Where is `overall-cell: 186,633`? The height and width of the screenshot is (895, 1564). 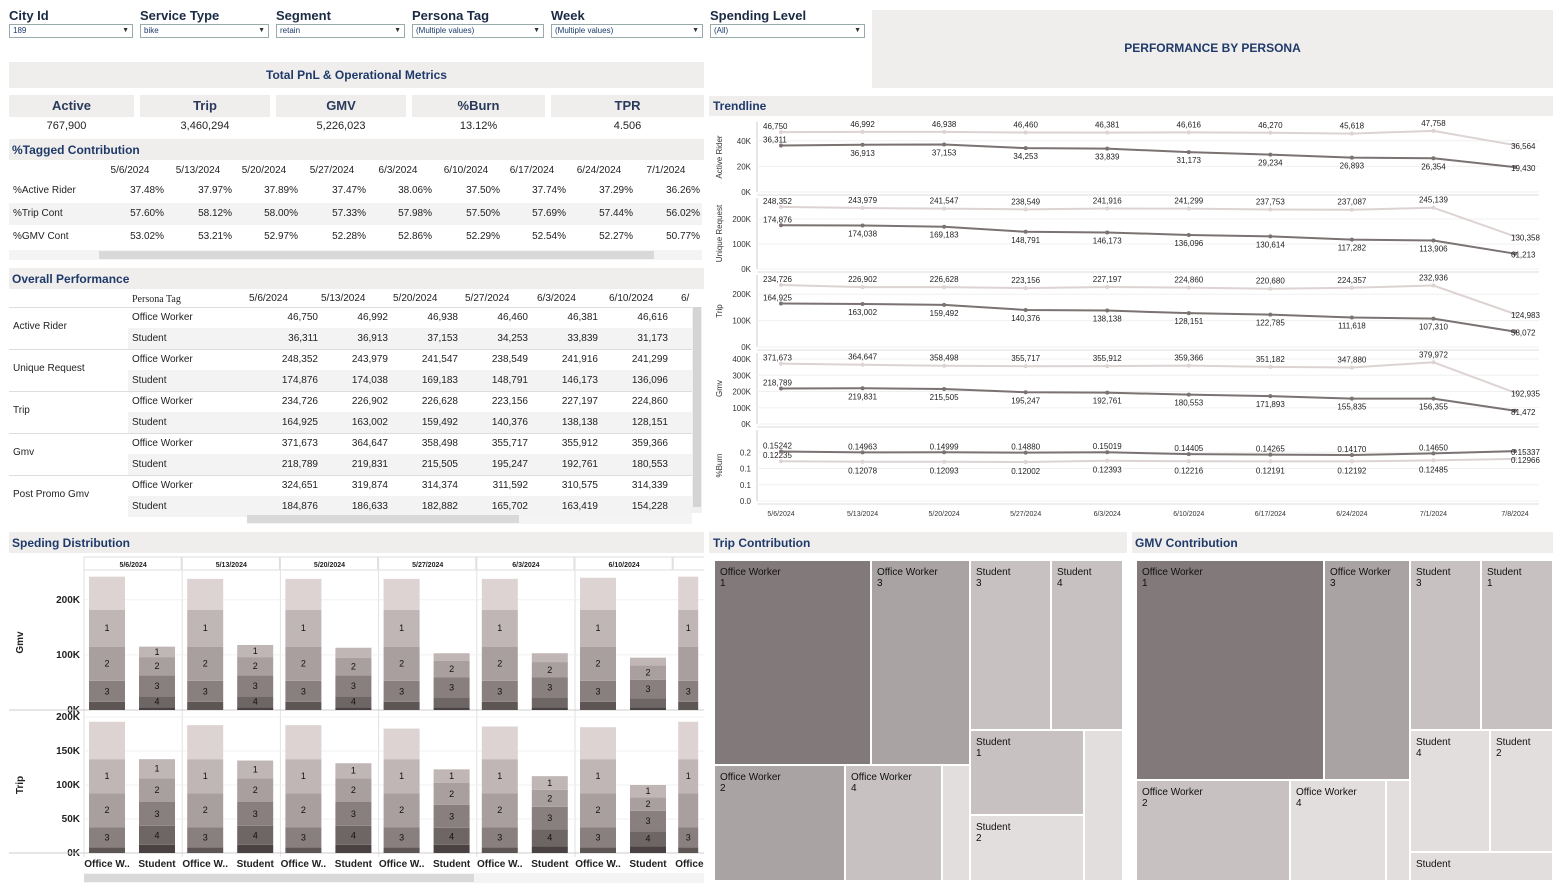
overall-cell: 186,633 is located at coordinates (369, 506).